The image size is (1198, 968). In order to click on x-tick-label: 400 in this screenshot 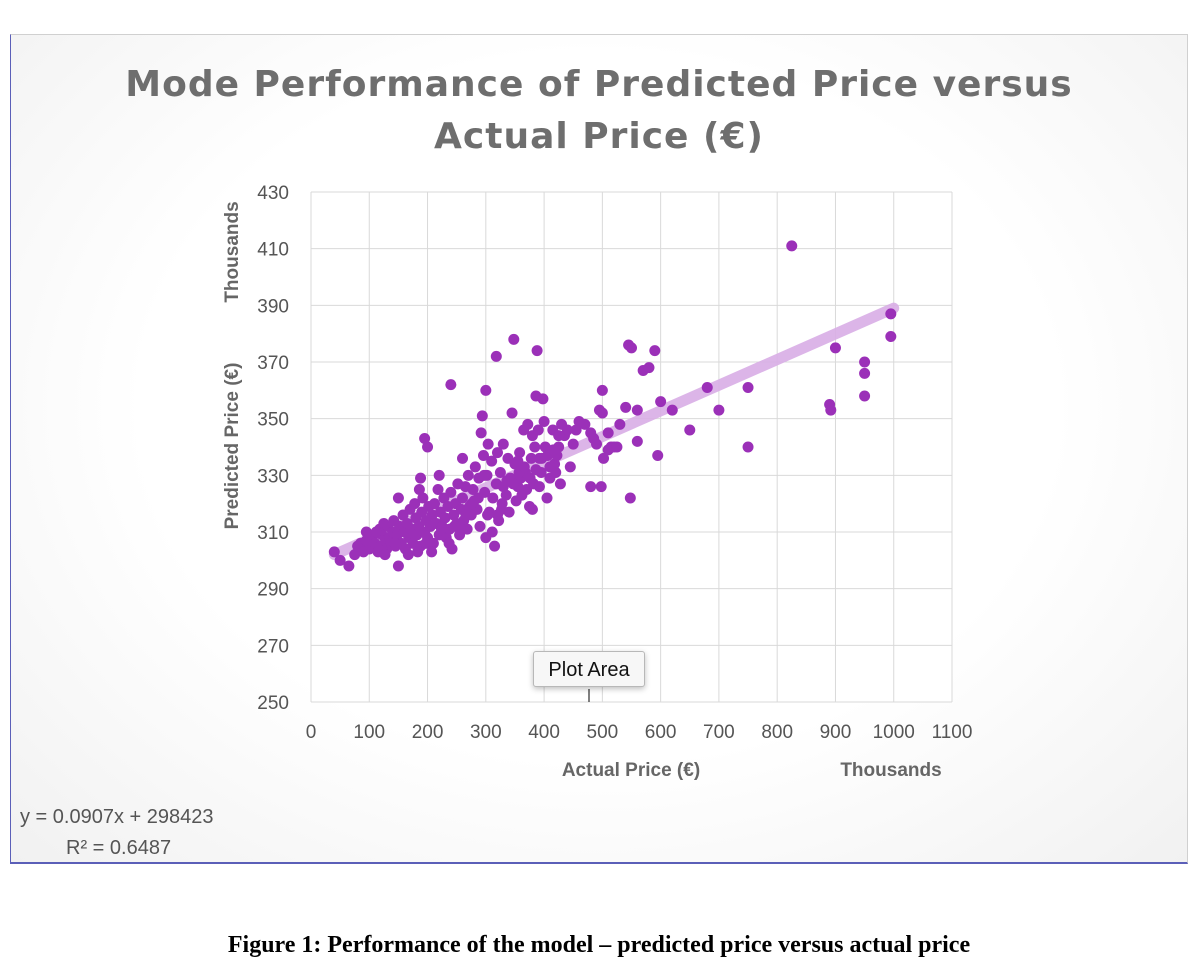, I will do `click(544, 732)`.